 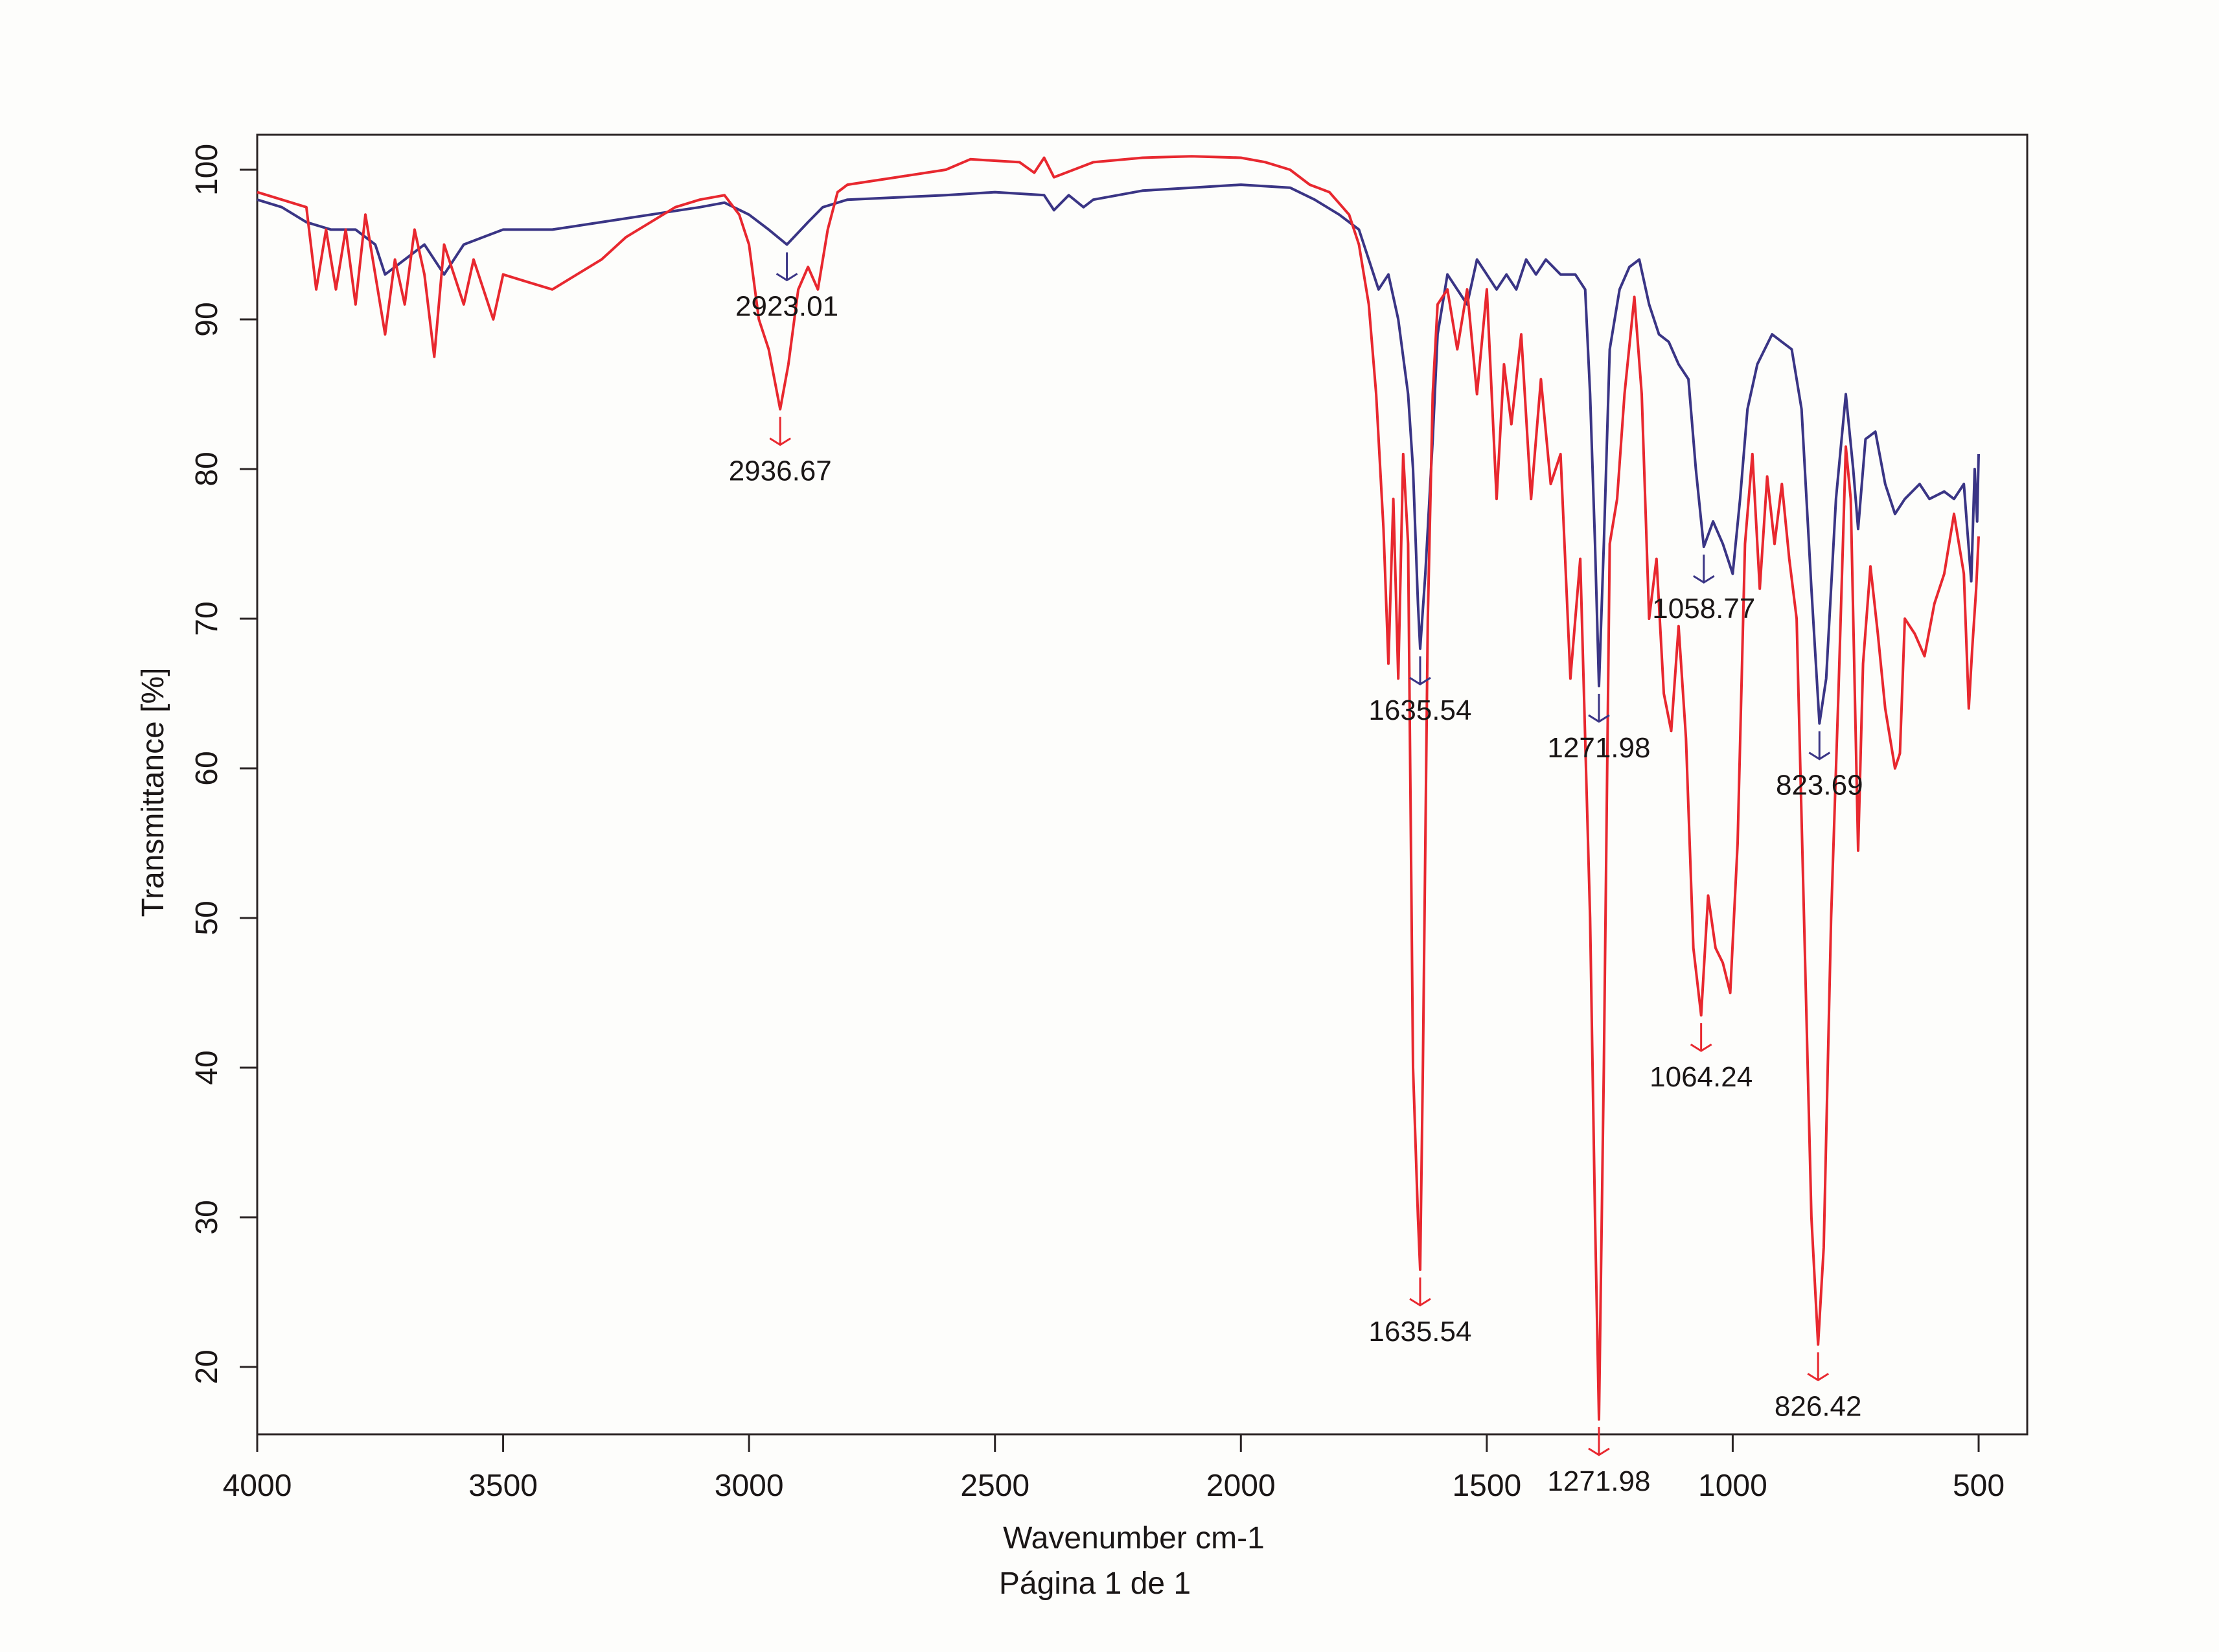 I want to click on y-tick-label: 50, so click(x=207, y=918).